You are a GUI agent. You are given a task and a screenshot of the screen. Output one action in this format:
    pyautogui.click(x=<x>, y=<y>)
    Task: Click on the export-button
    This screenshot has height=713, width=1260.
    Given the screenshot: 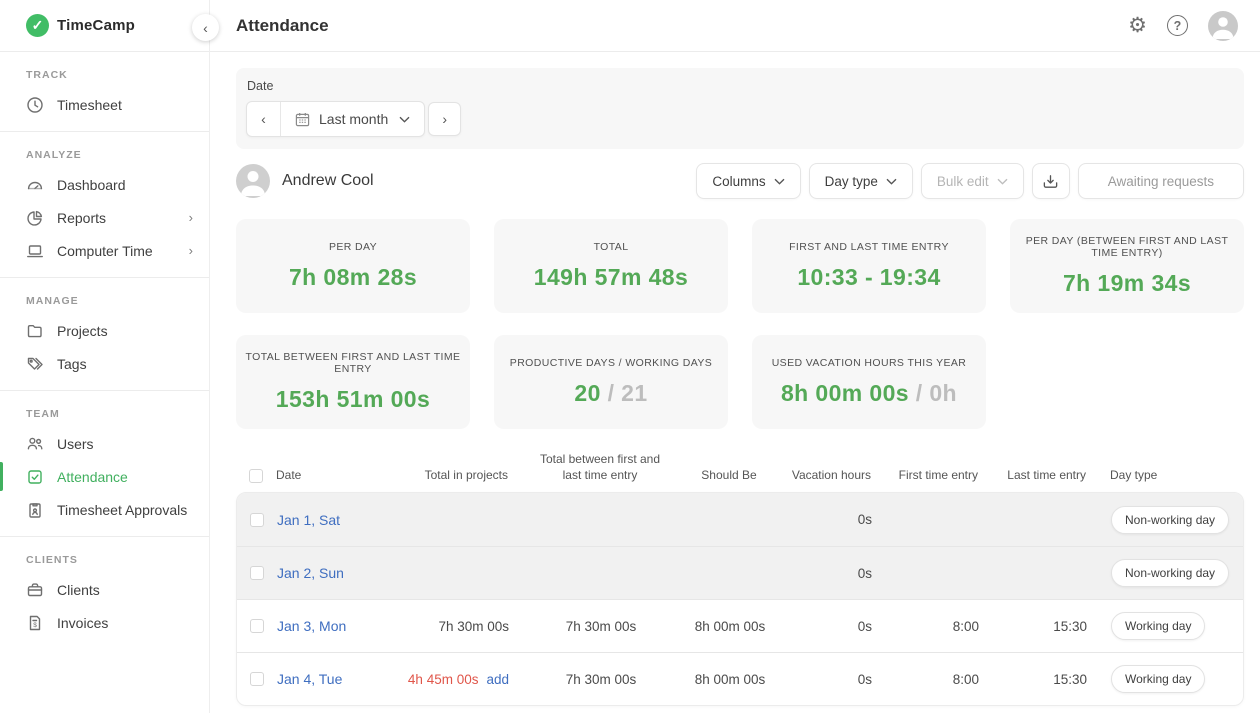 What is the action you would take?
    pyautogui.click(x=1050, y=181)
    